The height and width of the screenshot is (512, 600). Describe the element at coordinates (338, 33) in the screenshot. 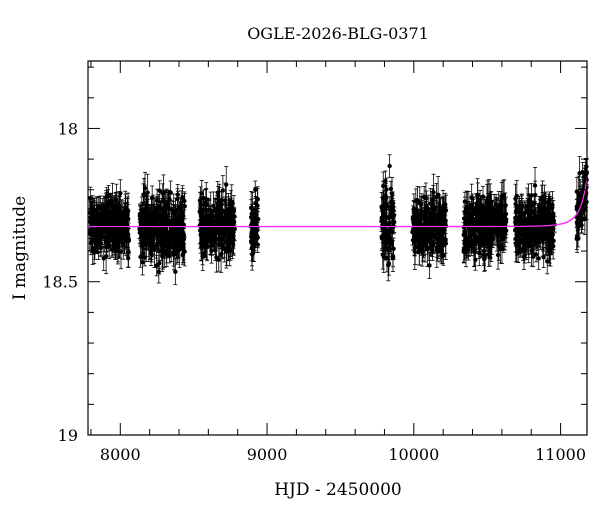

I see `chart-title: OGLE-2026-BLG-0371` at that location.